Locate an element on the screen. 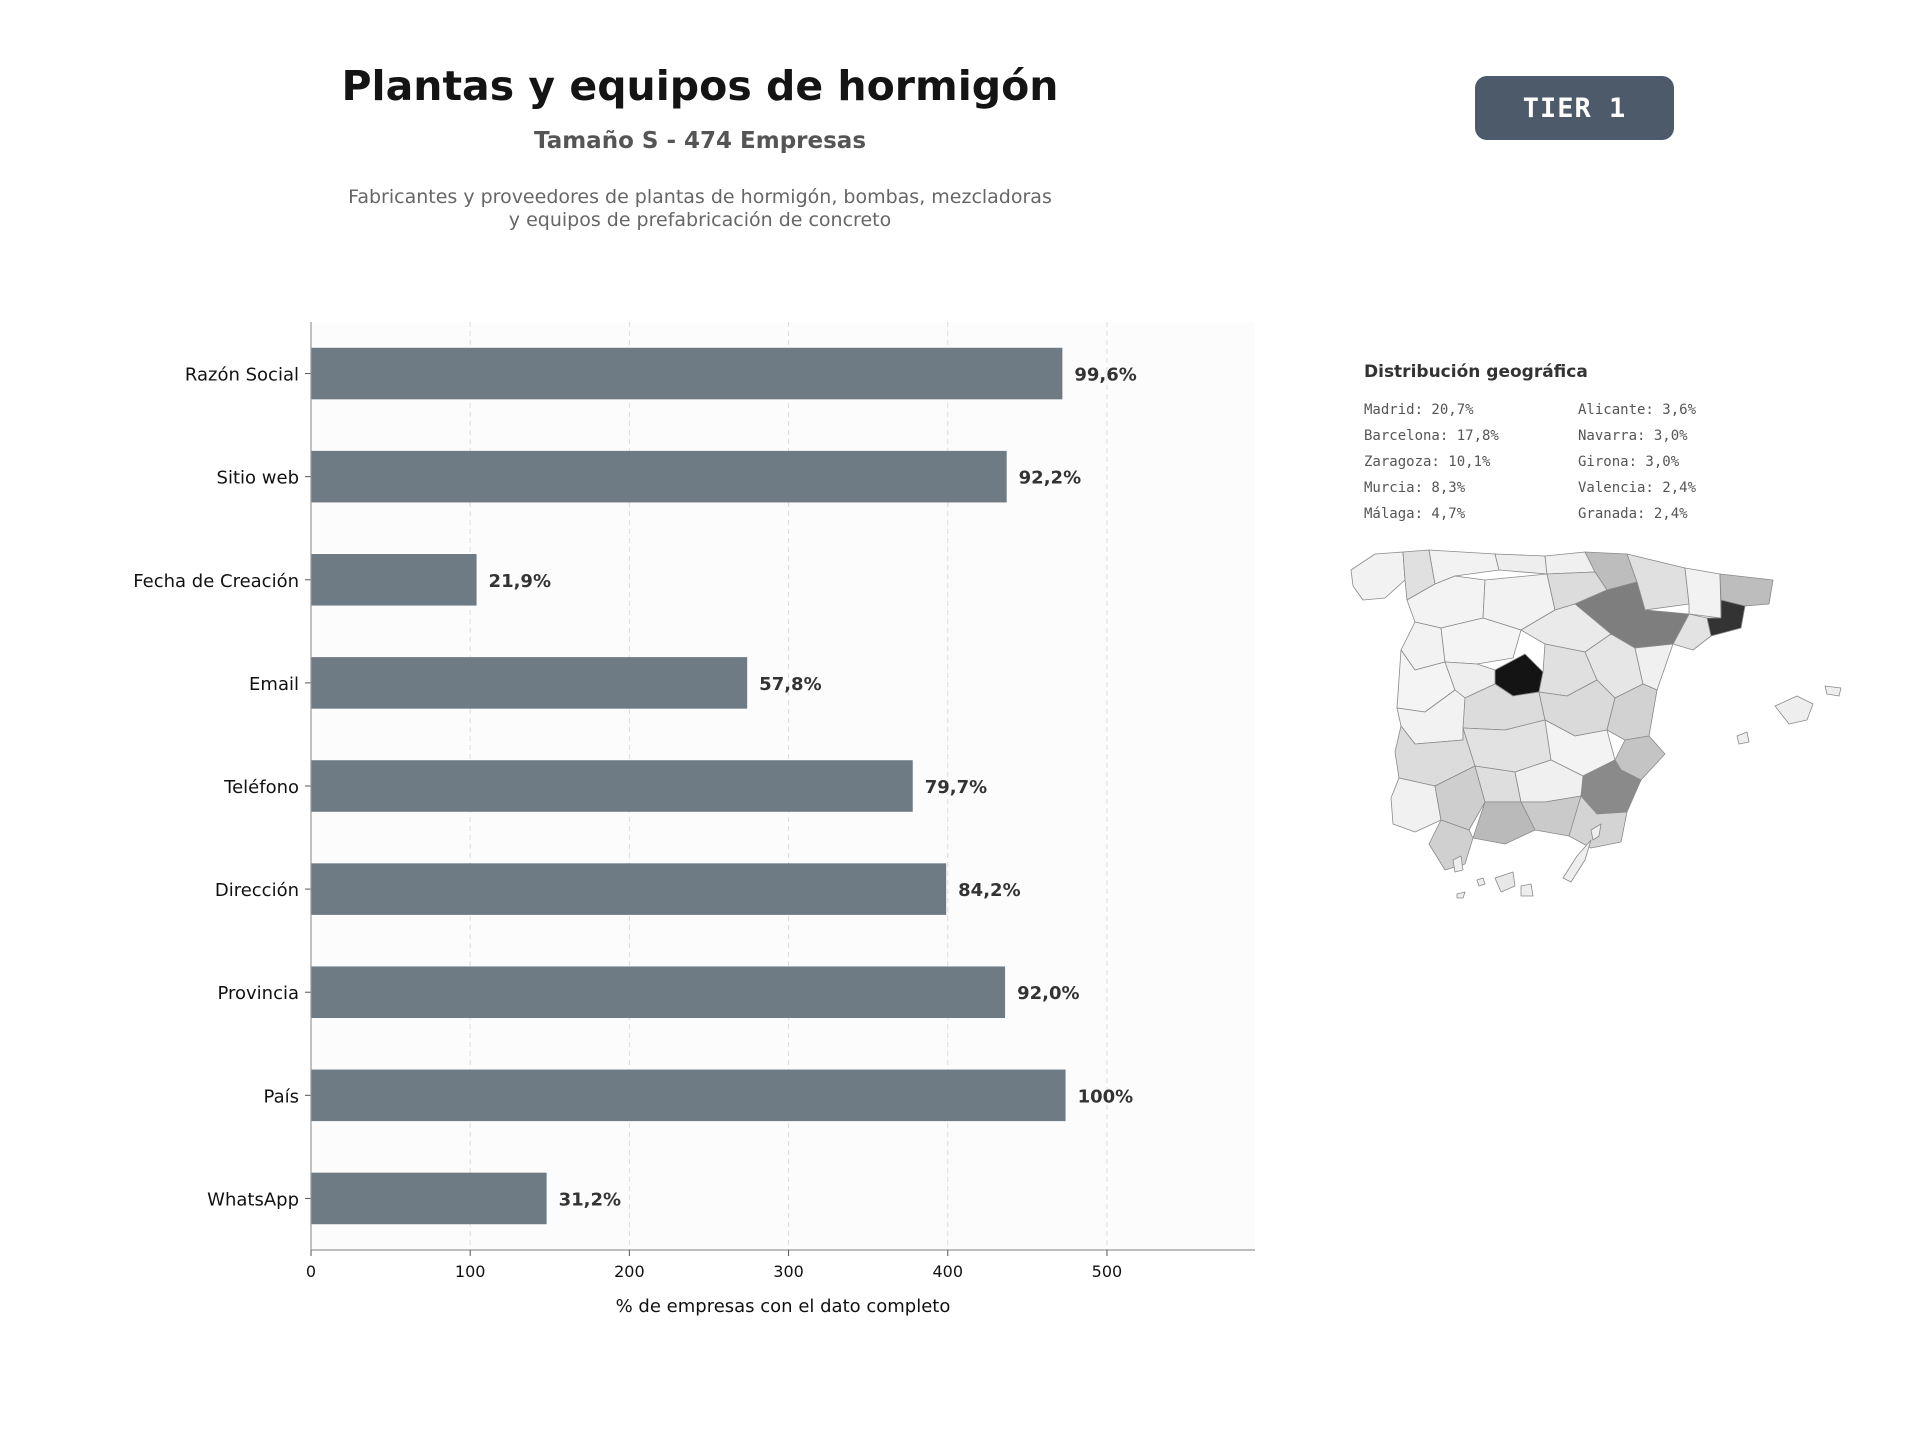  x-tick-label: 100 is located at coordinates (470, 1271).